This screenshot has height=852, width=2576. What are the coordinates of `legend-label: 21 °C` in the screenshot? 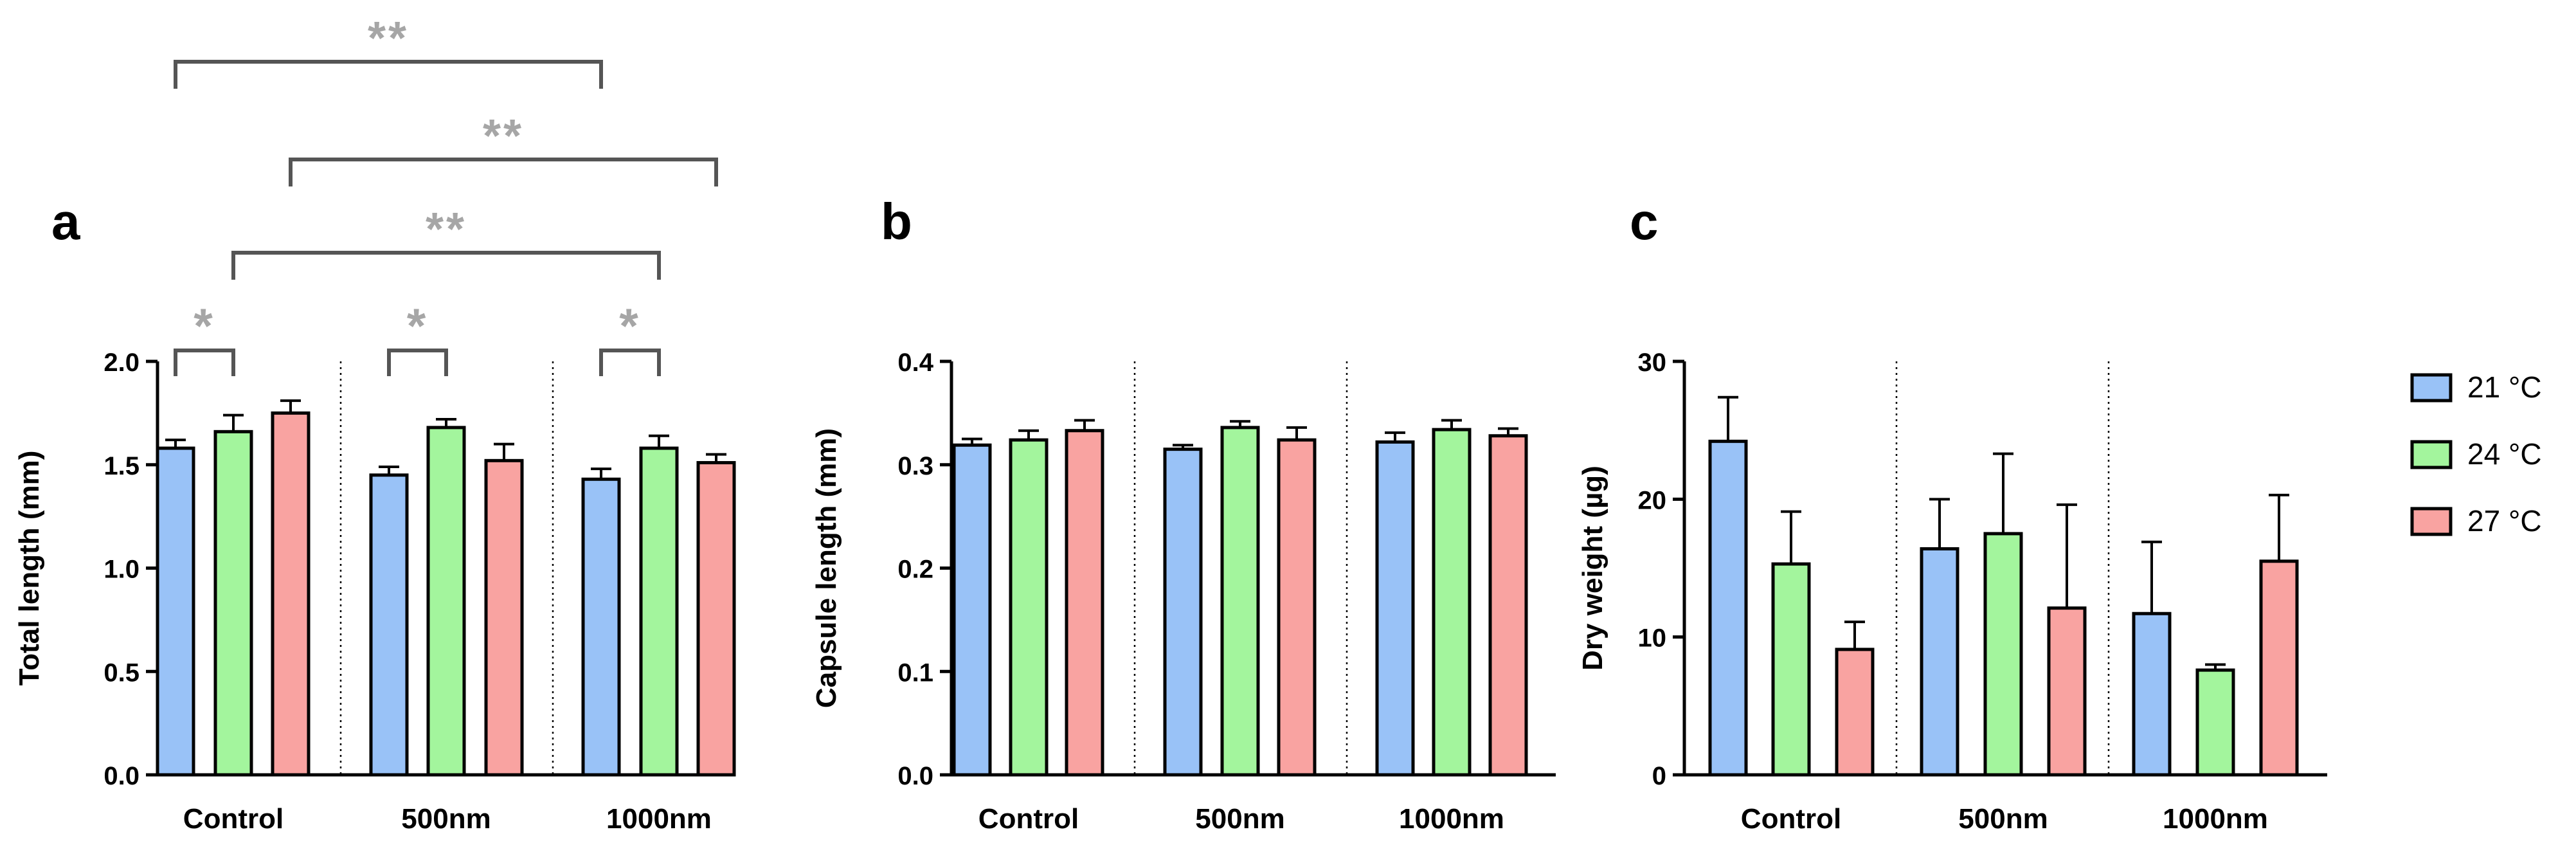 It's located at (2504, 387).